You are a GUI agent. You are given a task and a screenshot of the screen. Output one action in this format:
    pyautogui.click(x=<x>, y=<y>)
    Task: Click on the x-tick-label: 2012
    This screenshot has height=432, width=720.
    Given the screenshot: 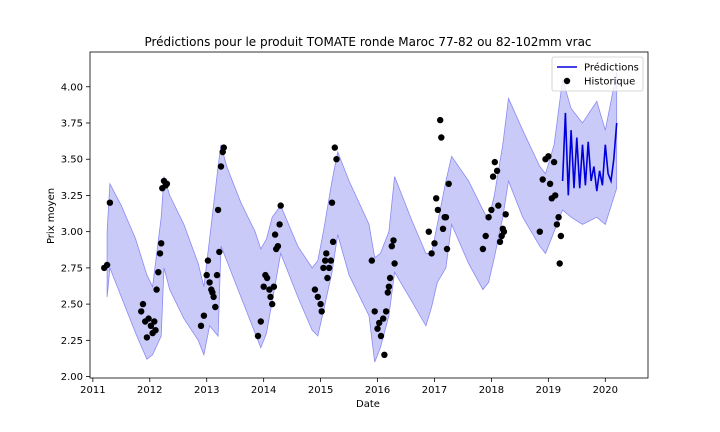 What is the action you would take?
    pyautogui.click(x=149, y=390)
    